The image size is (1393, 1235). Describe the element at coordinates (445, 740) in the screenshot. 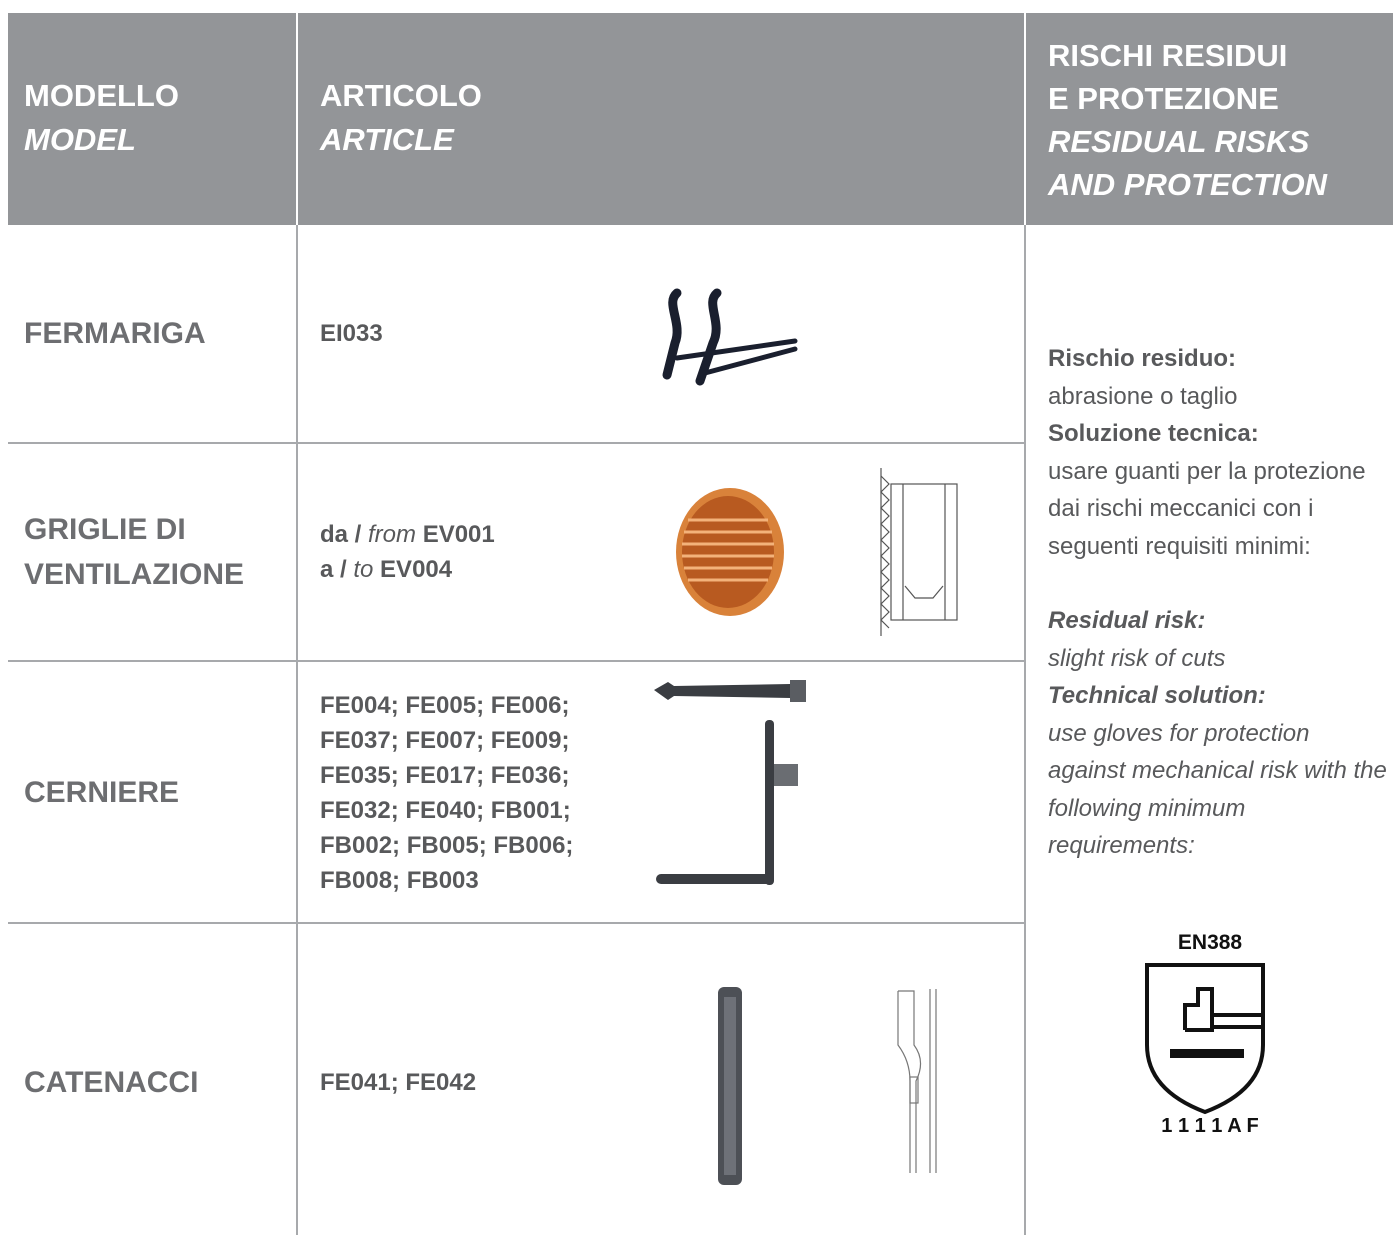

I see `text: FE037; FE007; FE009;` at that location.